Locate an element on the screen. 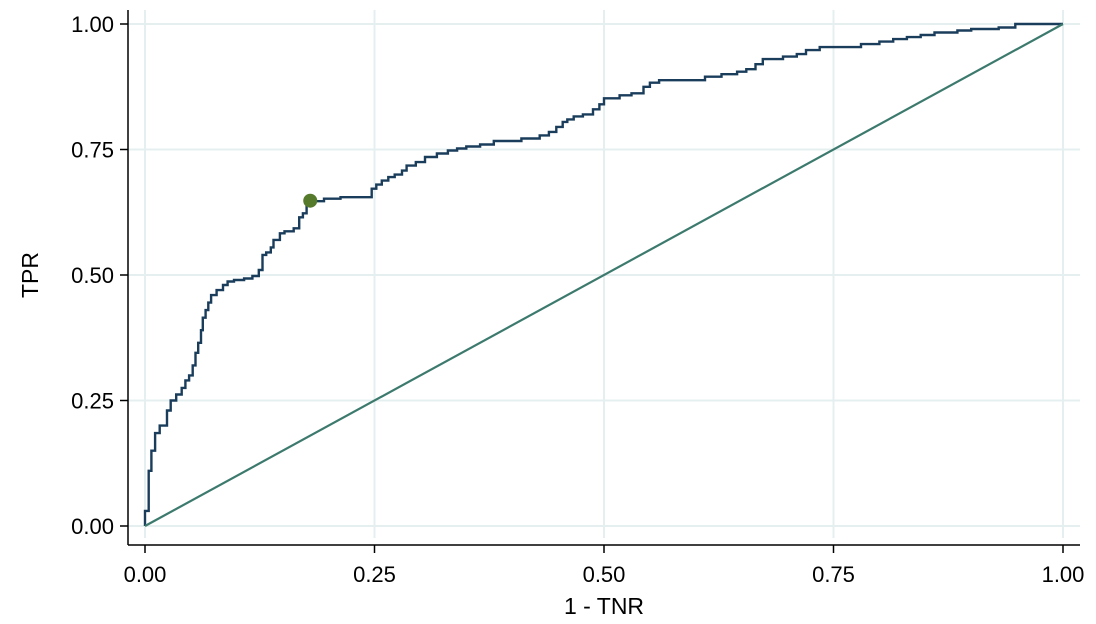 The image size is (1096, 624). x-tick-label-1: 0.25 is located at coordinates (374, 574).